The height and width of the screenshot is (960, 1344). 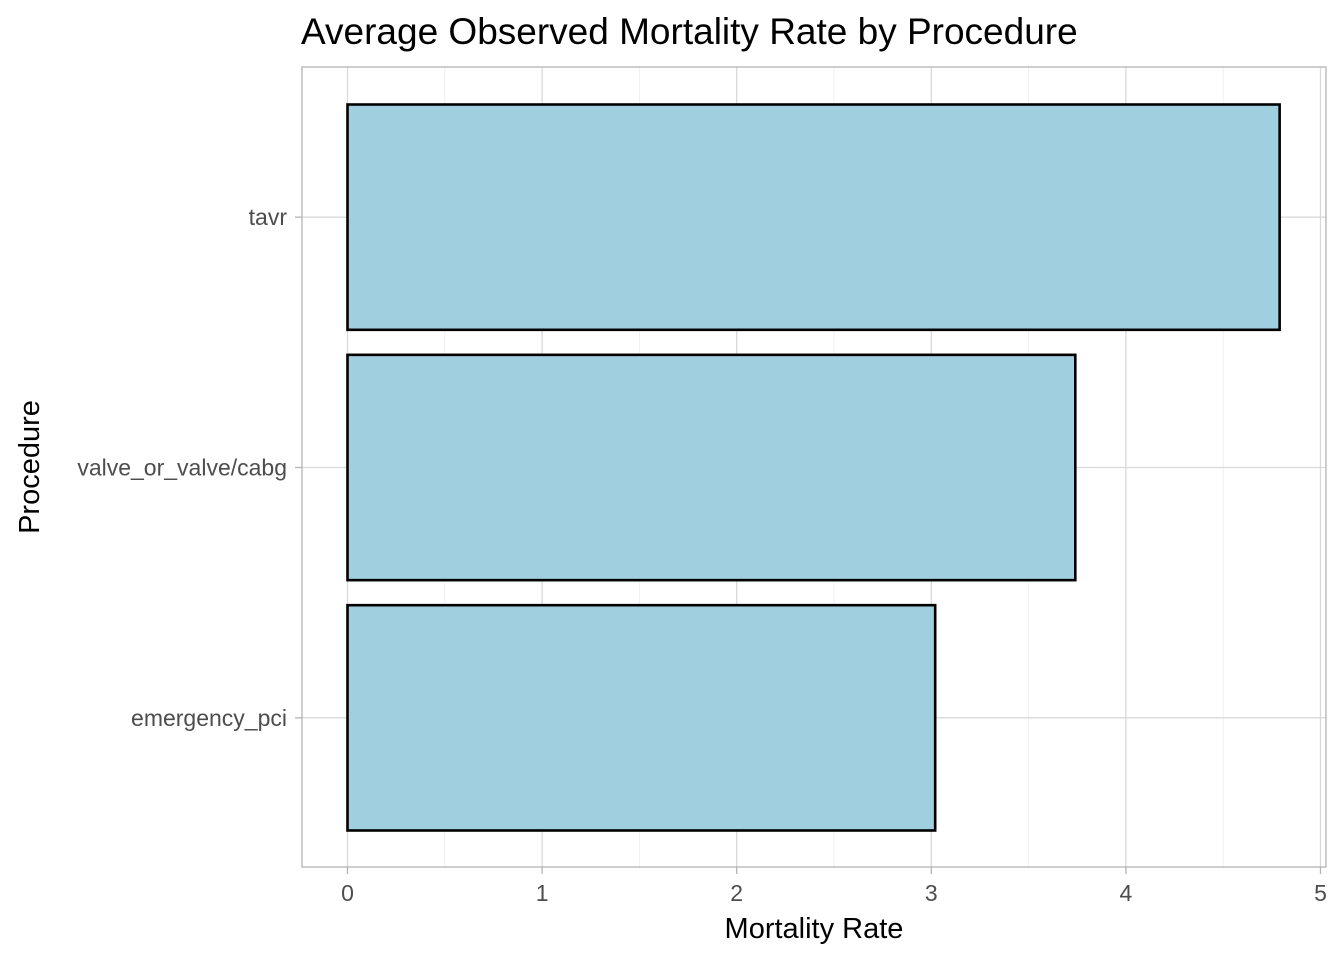 I want to click on x-tick-label: 0, so click(x=347, y=893).